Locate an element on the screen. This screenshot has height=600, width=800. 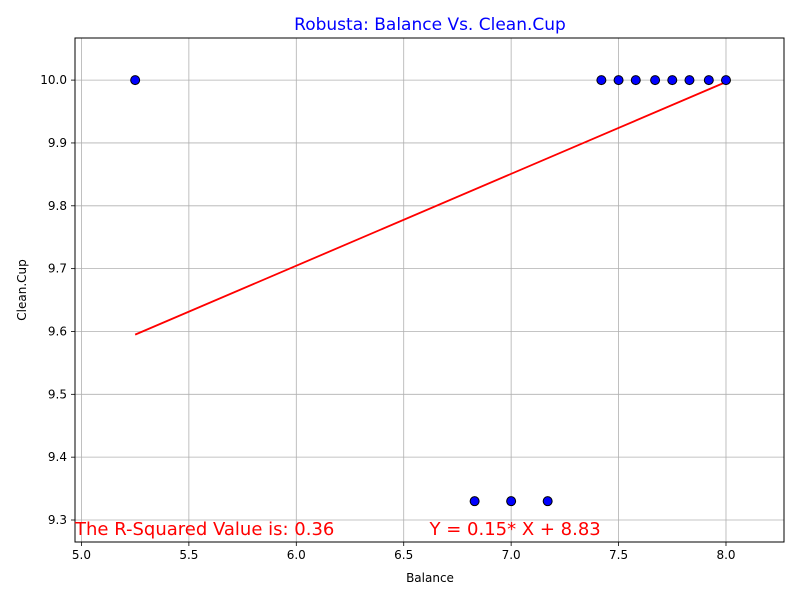
y-tick-label: 9.3 is located at coordinates (57, 520).